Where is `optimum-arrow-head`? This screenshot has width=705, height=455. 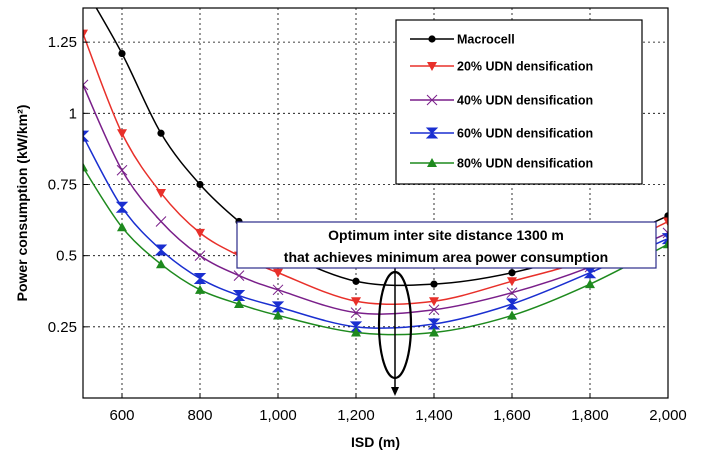
optimum-arrow-head is located at coordinates (395, 391).